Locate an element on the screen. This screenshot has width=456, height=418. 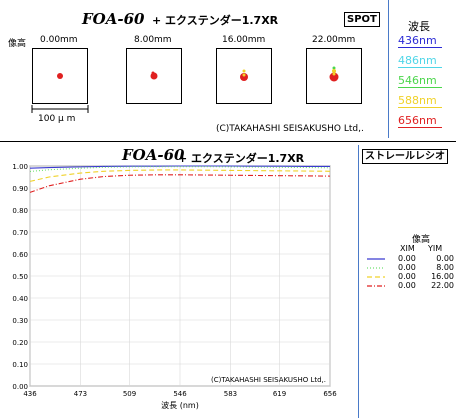
wavelength-item-486nm: 486nm is located at coordinates (420, 61).